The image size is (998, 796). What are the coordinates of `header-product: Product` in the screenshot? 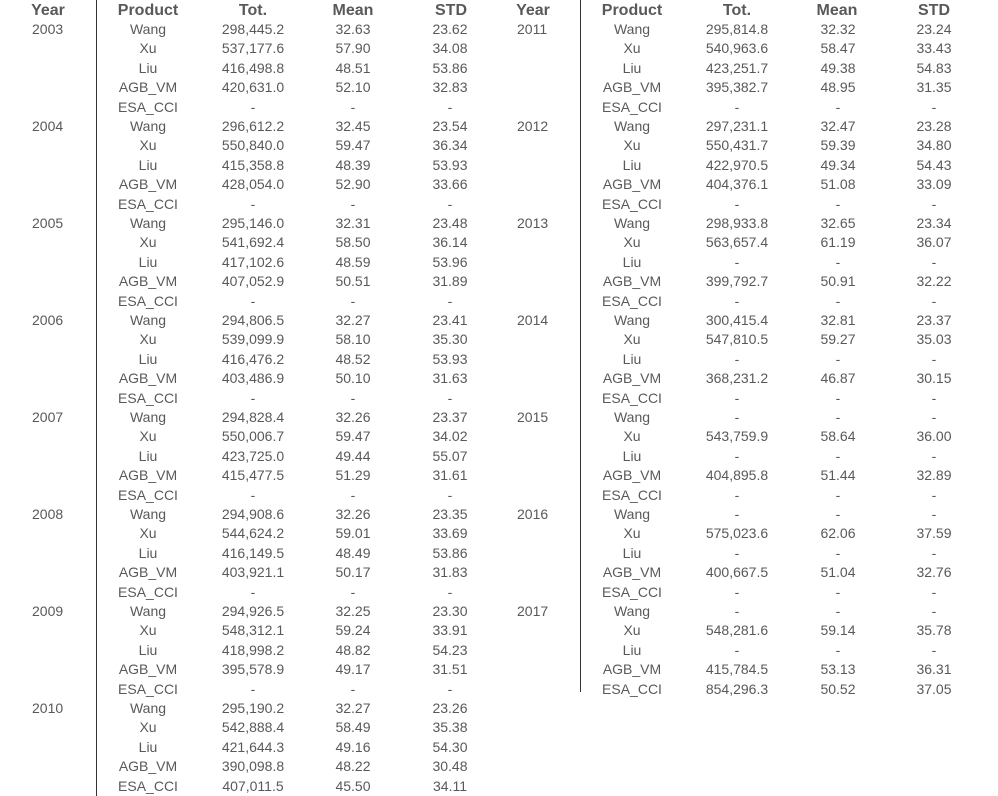 It's located at (148, 10).